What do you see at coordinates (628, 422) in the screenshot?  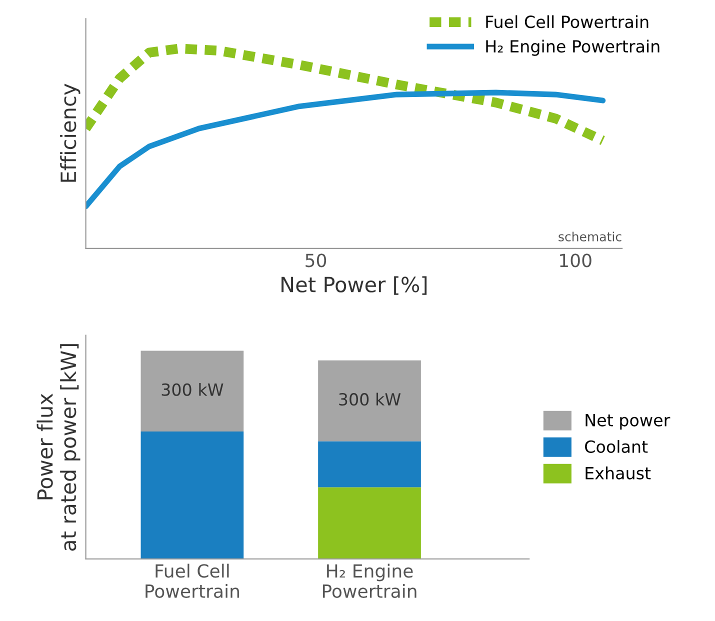 I see `legend-label: Net power` at bounding box center [628, 422].